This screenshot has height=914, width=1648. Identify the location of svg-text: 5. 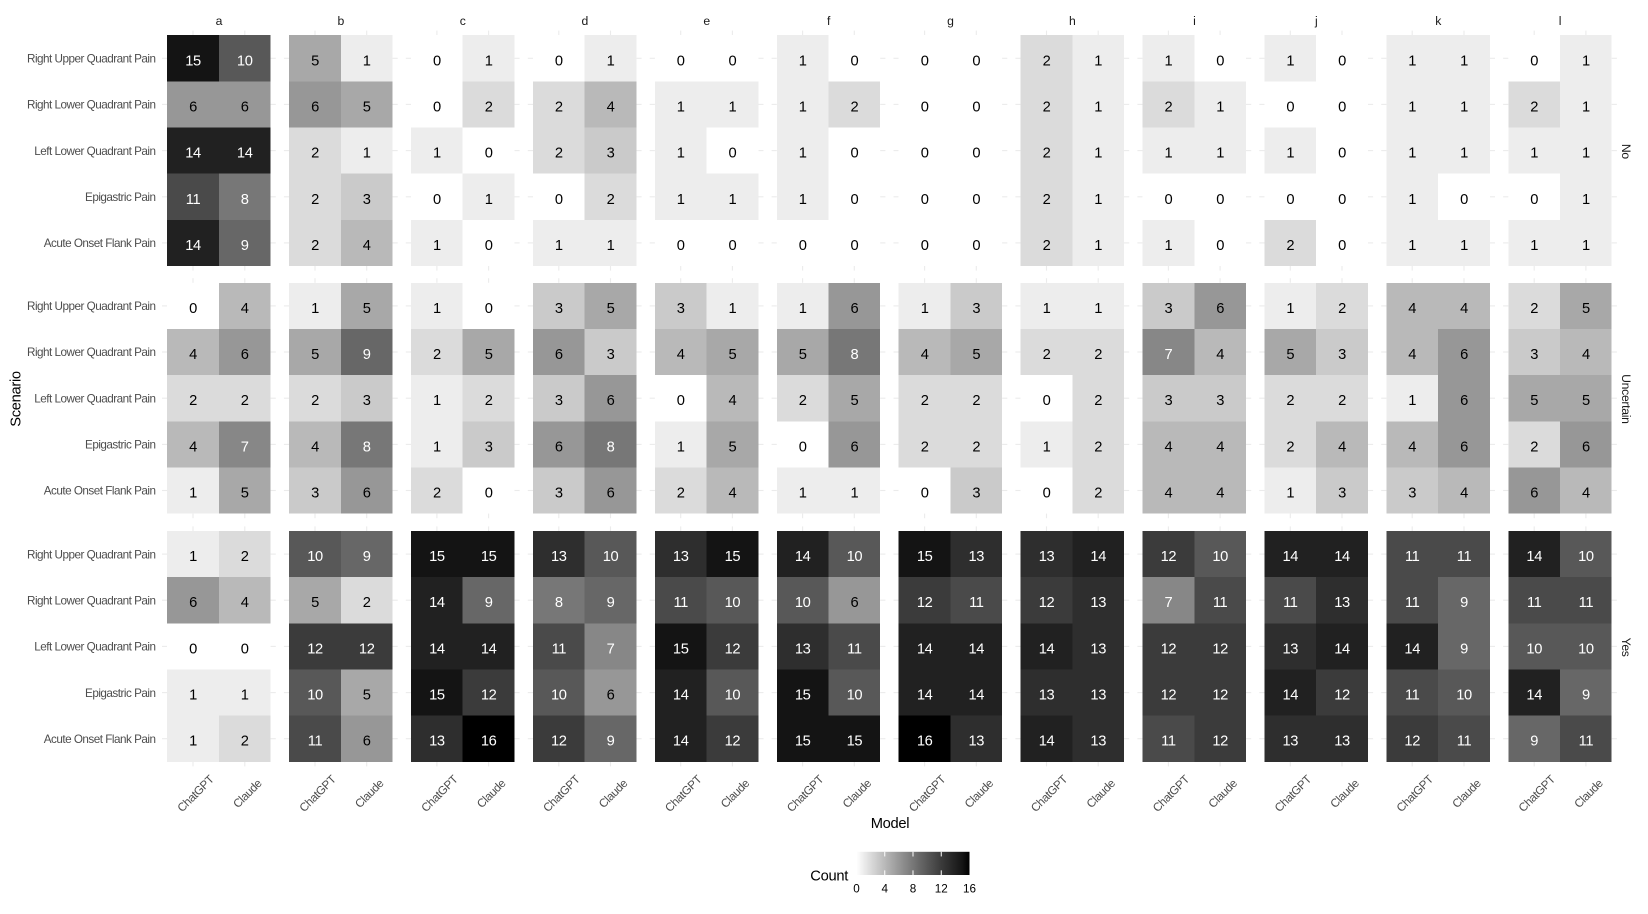
(733, 355).